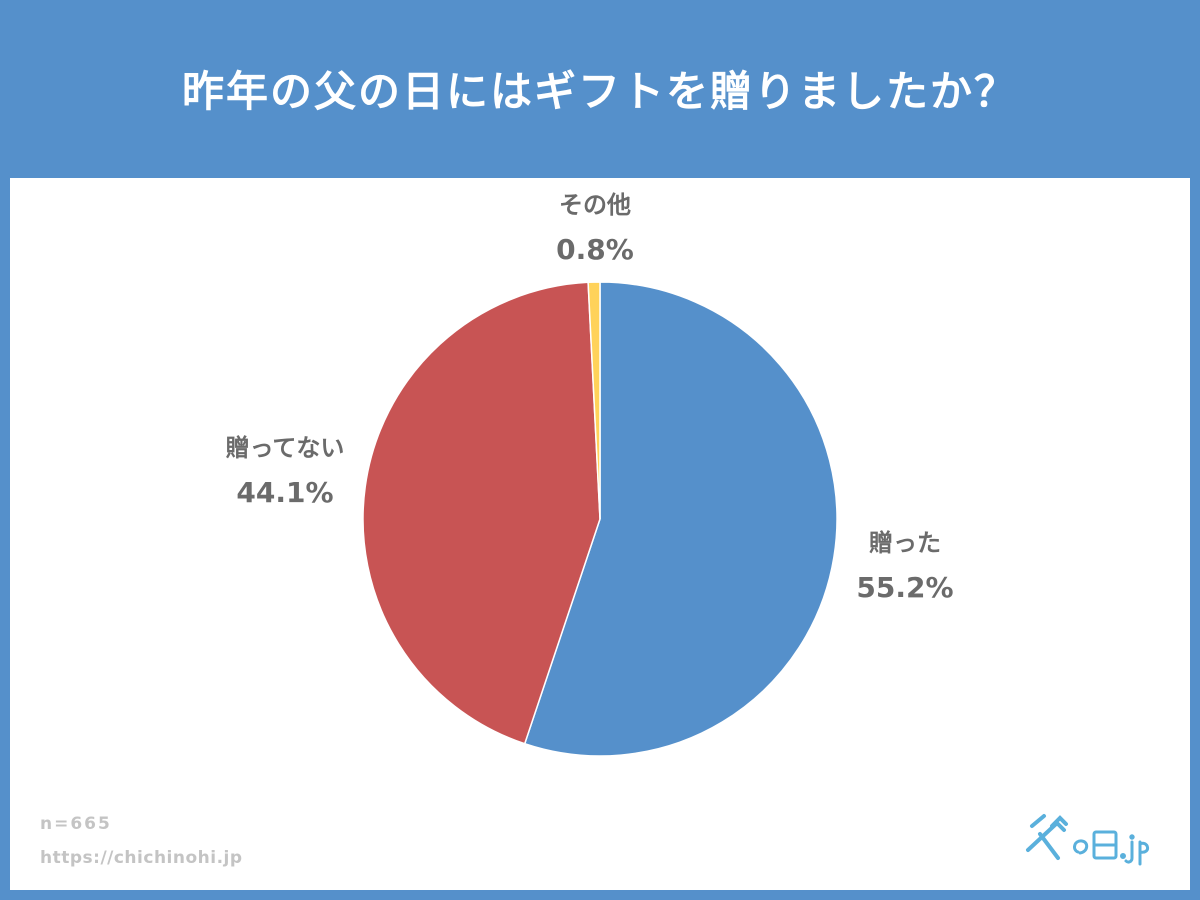  Describe the element at coordinates (595, 249) in the screenshot. I see `slice-value-3: 0.8%` at that location.